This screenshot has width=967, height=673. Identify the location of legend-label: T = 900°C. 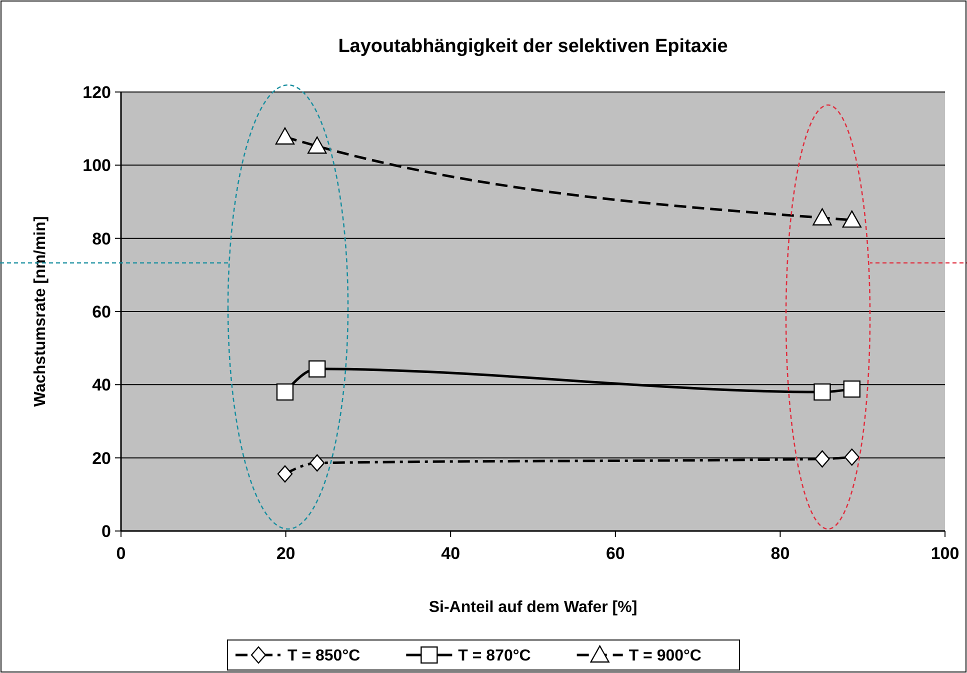
(665, 656).